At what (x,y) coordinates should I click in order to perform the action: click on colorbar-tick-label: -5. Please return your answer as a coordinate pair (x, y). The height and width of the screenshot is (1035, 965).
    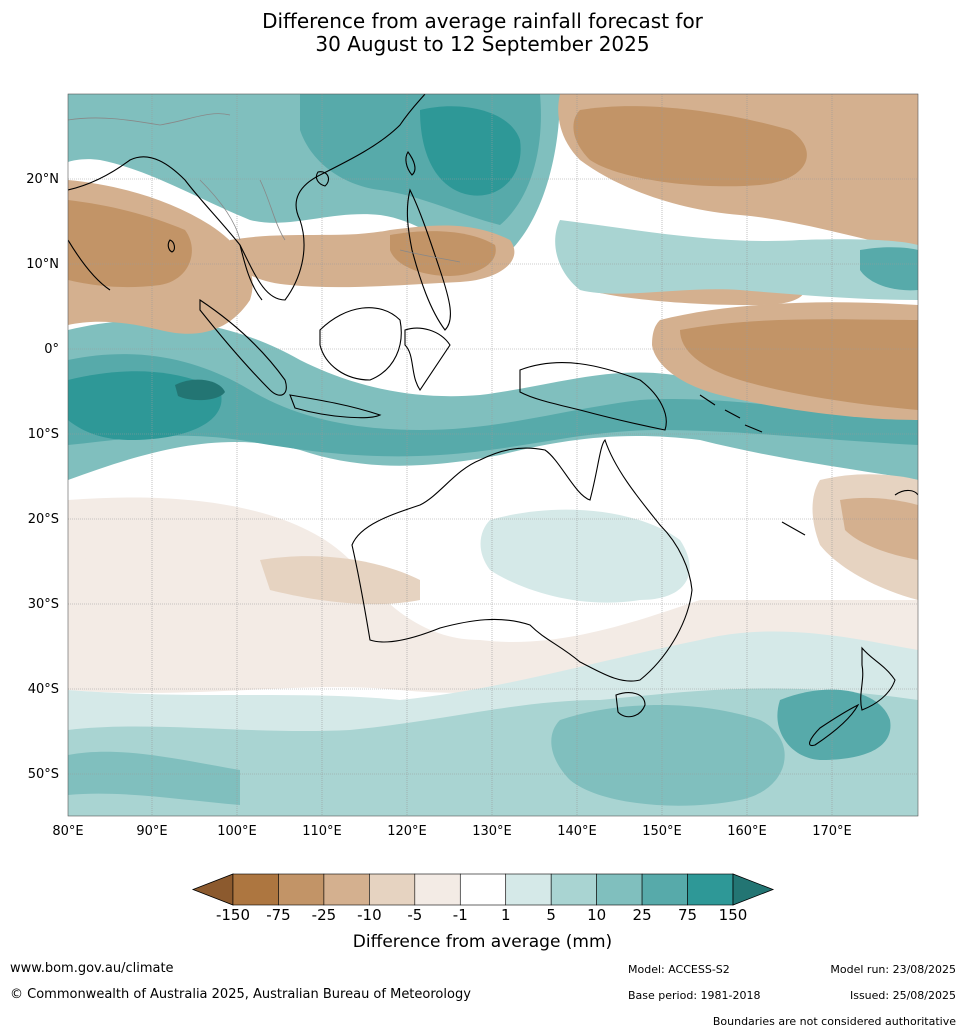
    Looking at the image, I should click on (415, 915).